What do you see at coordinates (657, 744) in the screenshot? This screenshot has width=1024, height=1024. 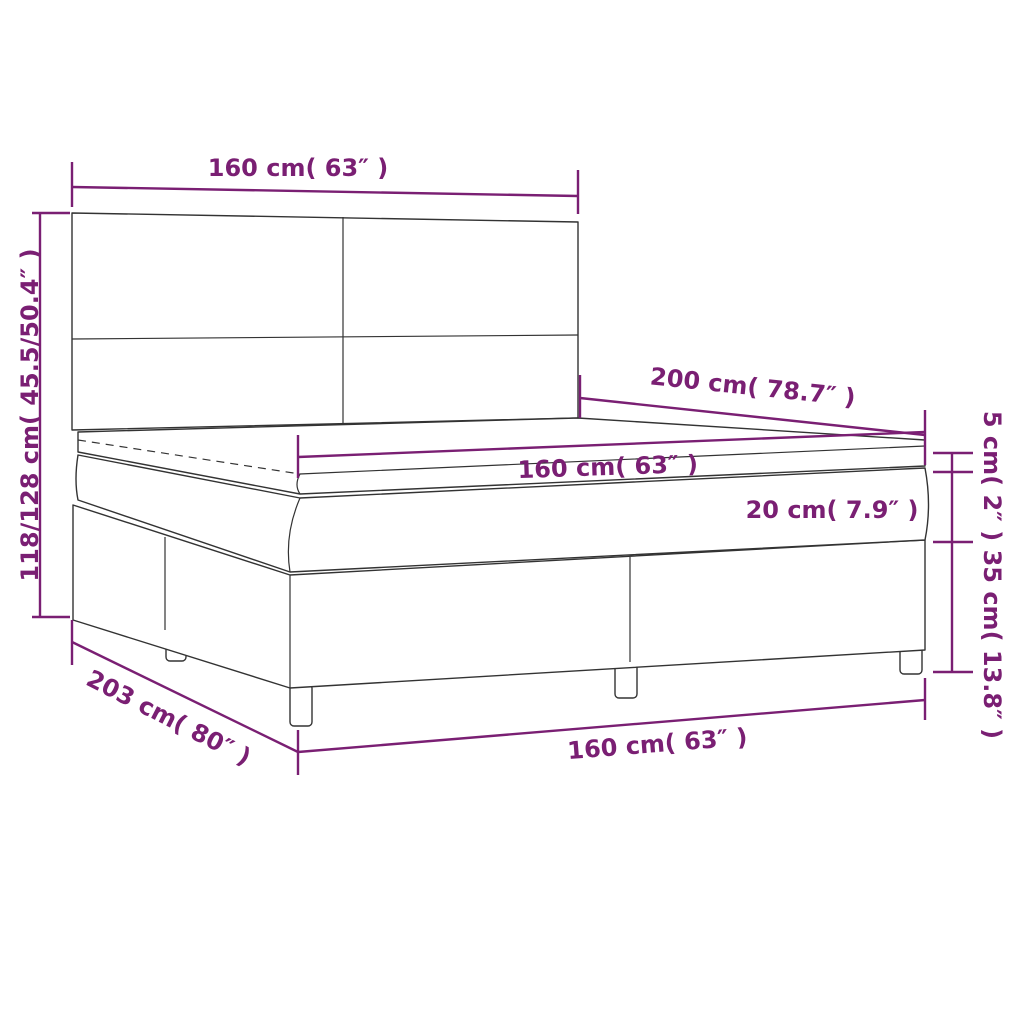 I see `base-width-label: 160 cm( 63″ )` at bounding box center [657, 744].